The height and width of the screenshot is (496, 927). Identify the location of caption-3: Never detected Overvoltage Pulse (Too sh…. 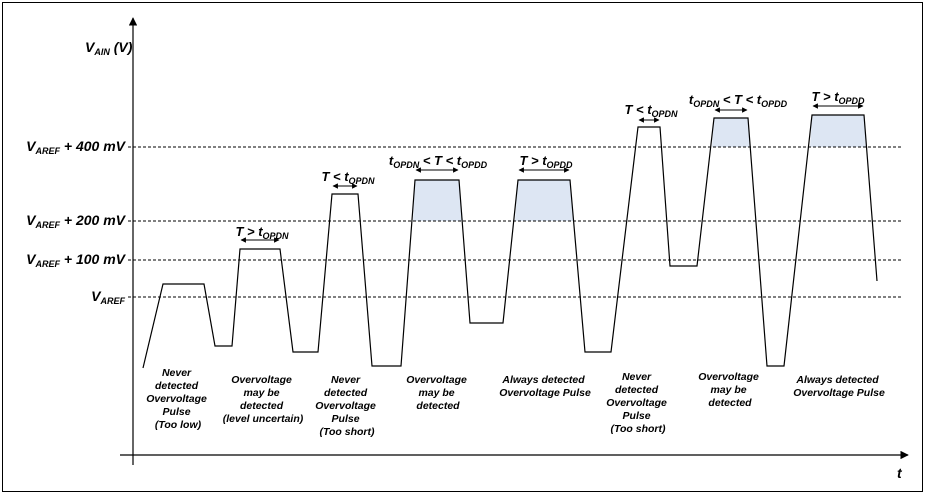
(347, 406).